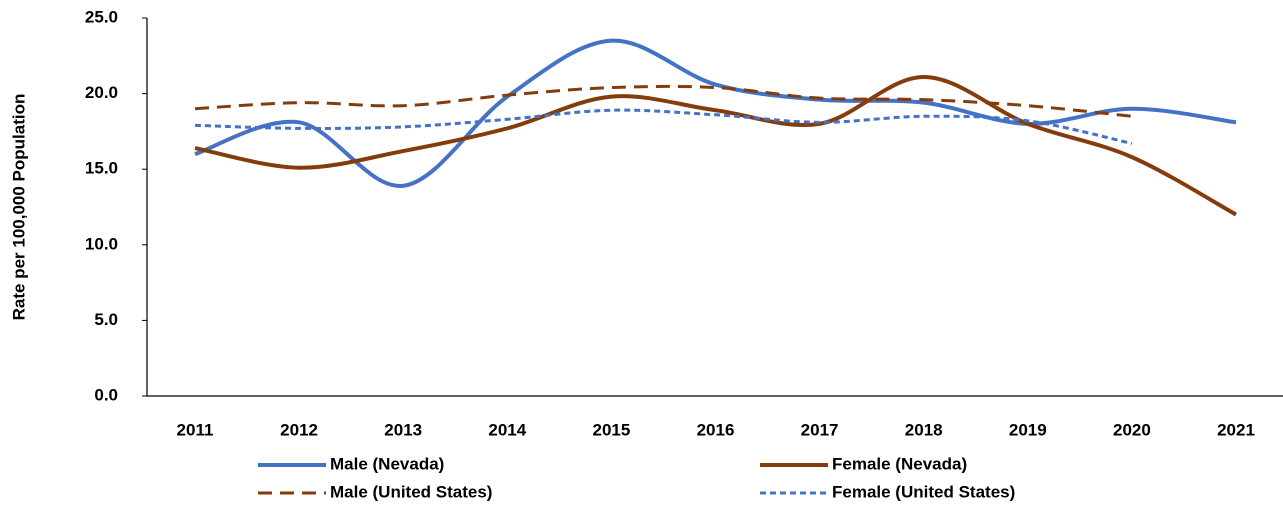  I want to click on x-tick-label: 2015, so click(611, 429).